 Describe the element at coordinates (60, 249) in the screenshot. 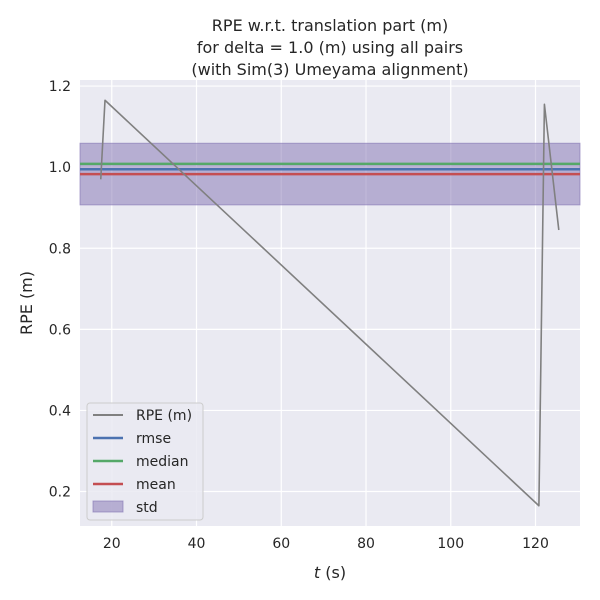

I see `y-tick-label-0.8: 0.8` at that location.